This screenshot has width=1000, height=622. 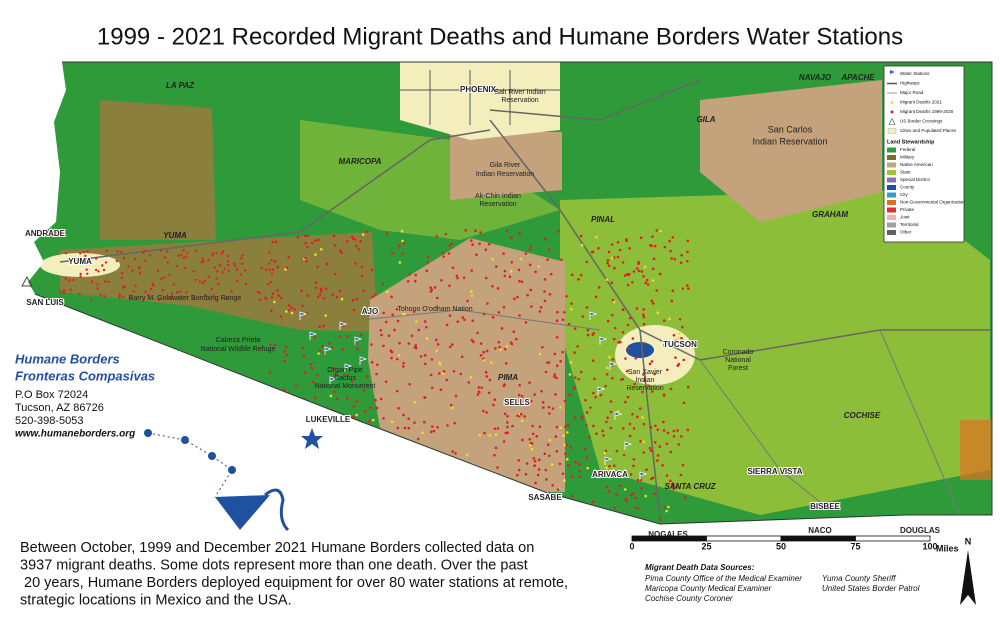 I want to click on place-label: COCHISE, so click(x=862, y=415).